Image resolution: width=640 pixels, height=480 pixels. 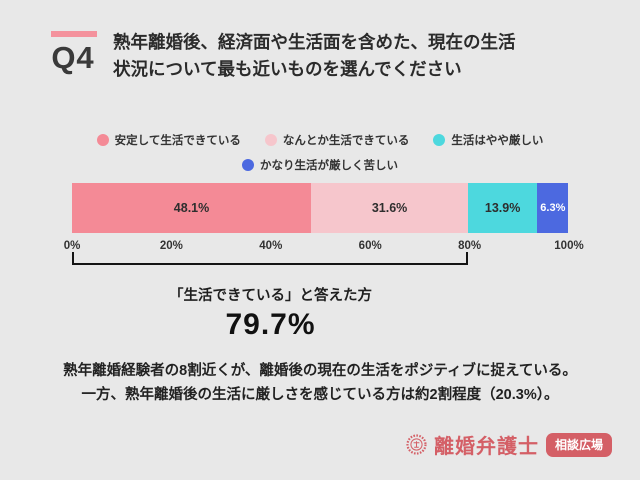 What do you see at coordinates (270, 296) in the screenshot?
I see `highlight-caption: 「生活できている」と答えた方` at bounding box center [270, 296].